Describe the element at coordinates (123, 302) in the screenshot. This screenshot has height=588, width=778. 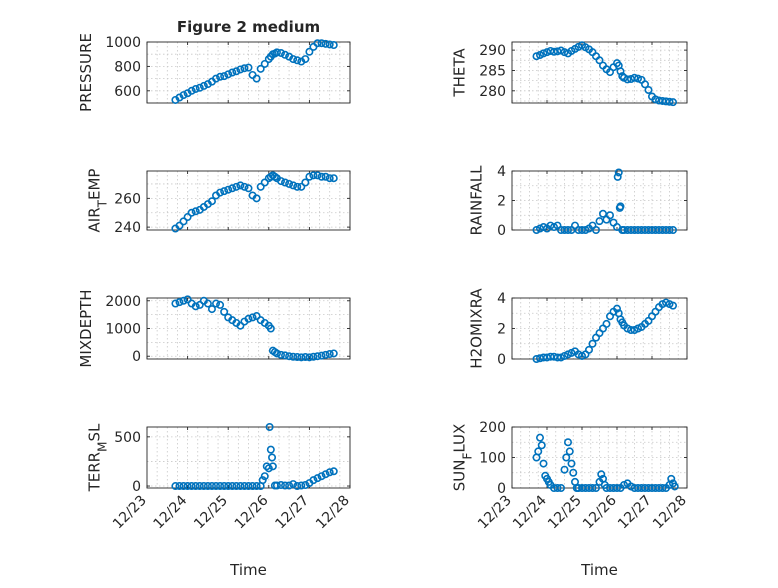
I see `y-tick-label: 2000` at that location.